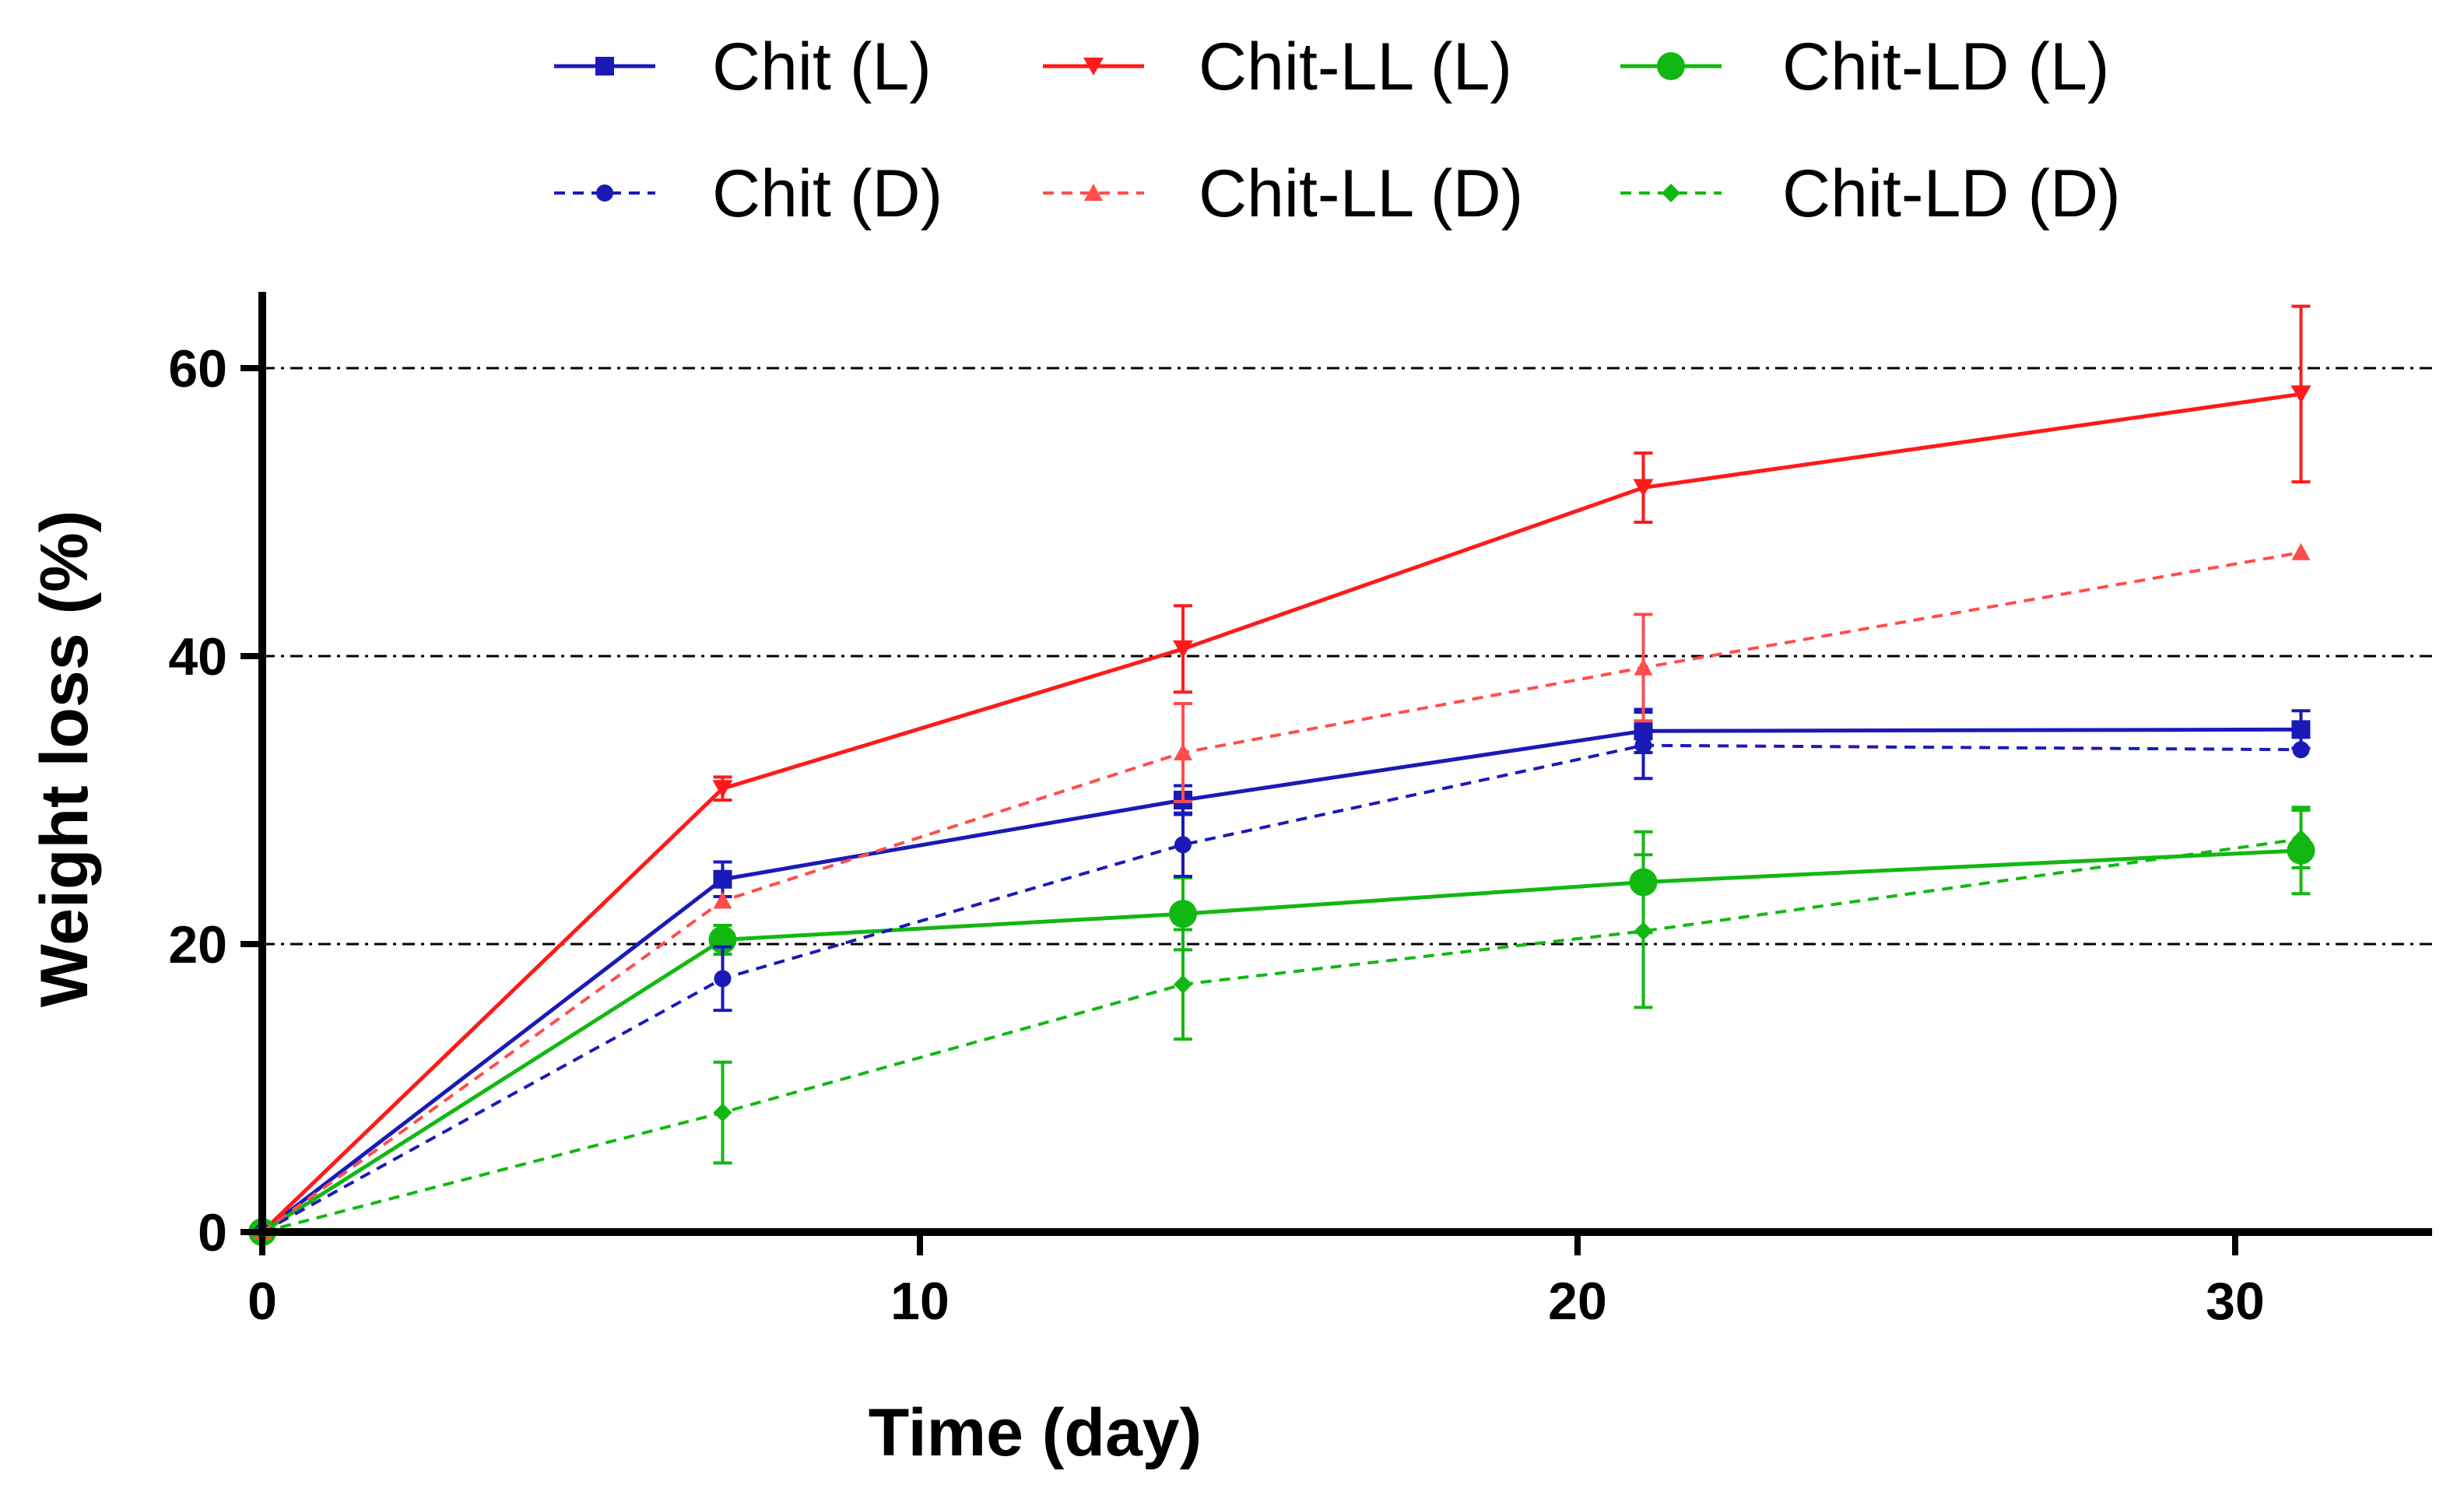 This screenshot has width=2464, height=1506. Describe the element at coordinates (822, 67) in the screenshot. I see `legend-label: Chit (L)` at that location.